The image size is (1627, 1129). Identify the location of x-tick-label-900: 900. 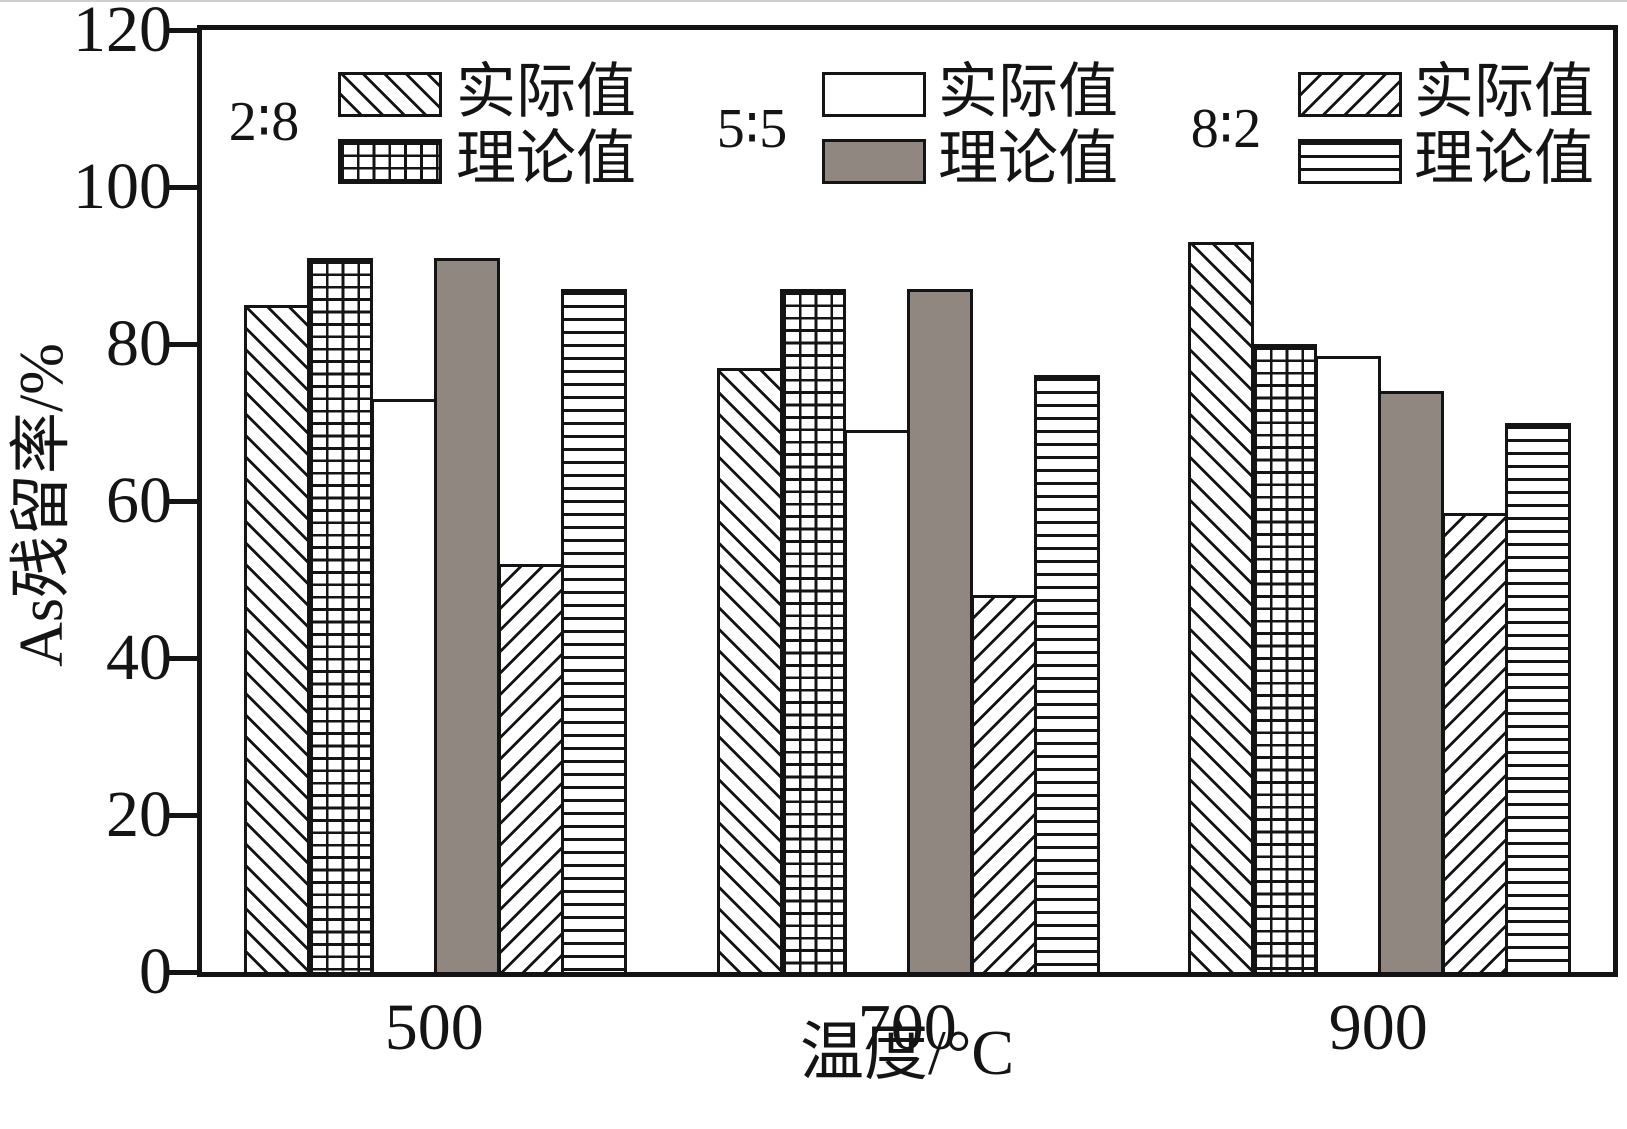
(1378, 1027).